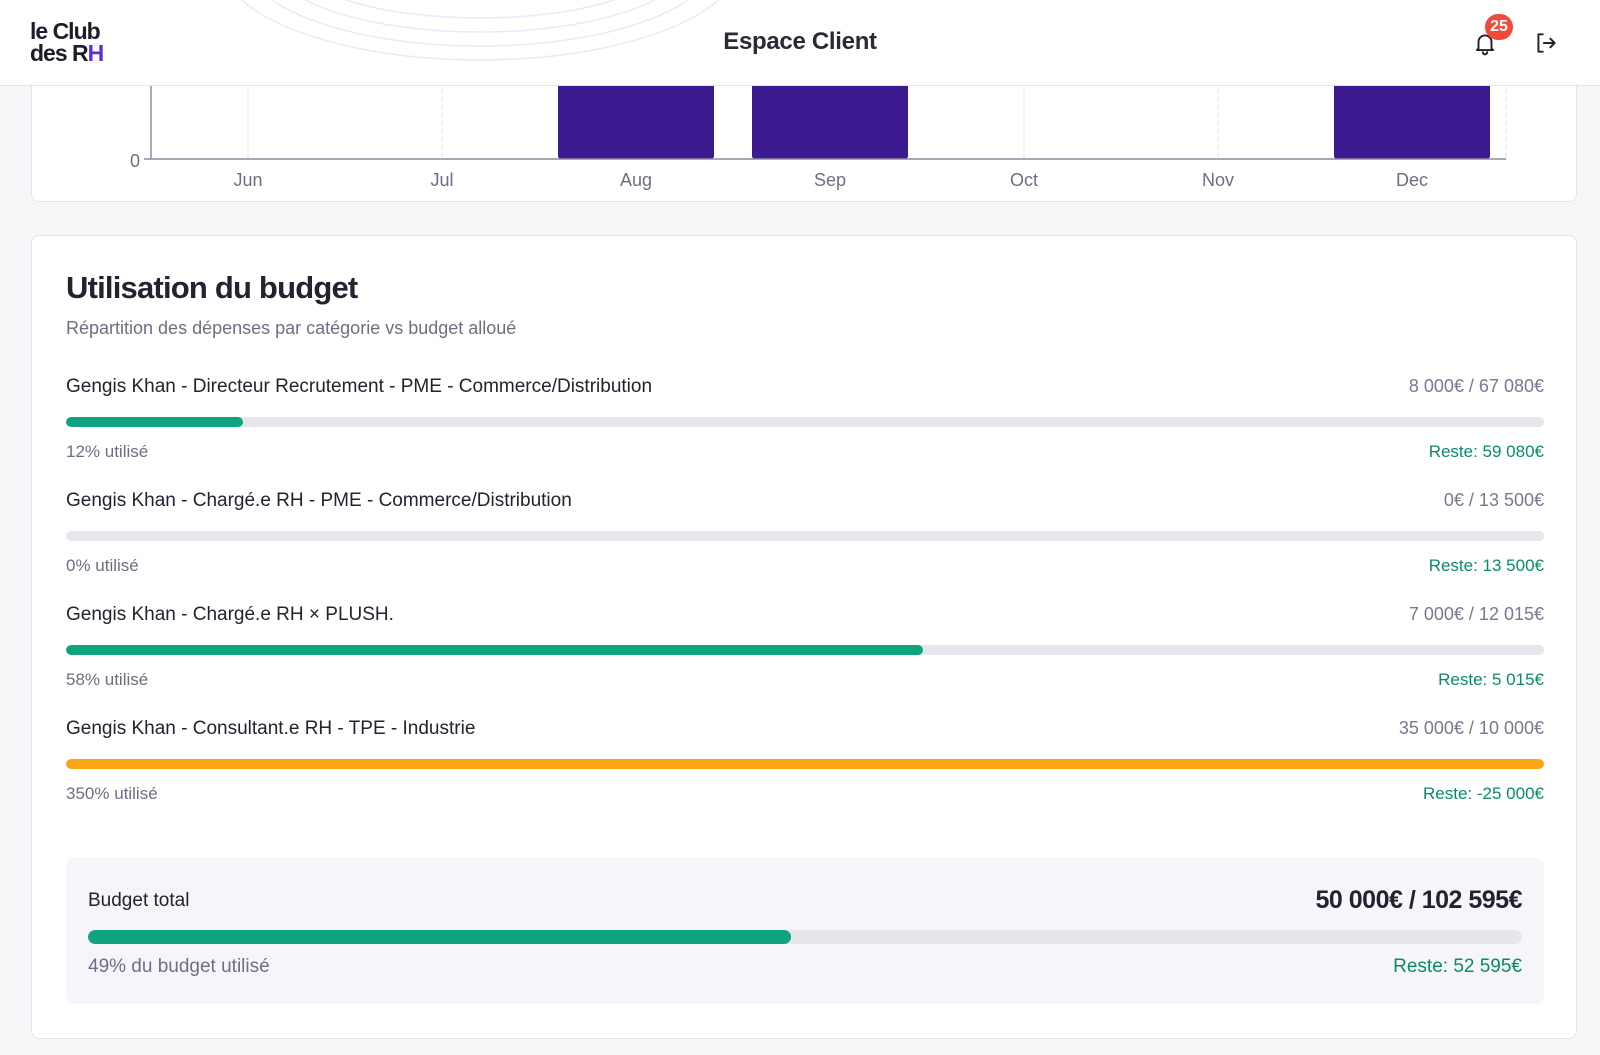 Image resolution: width=1600 pixels, height=1055 pixels. Describe the element at coordinates (135, 161) in the screenshot. I see `y-tick-label-0: 0` at that location.